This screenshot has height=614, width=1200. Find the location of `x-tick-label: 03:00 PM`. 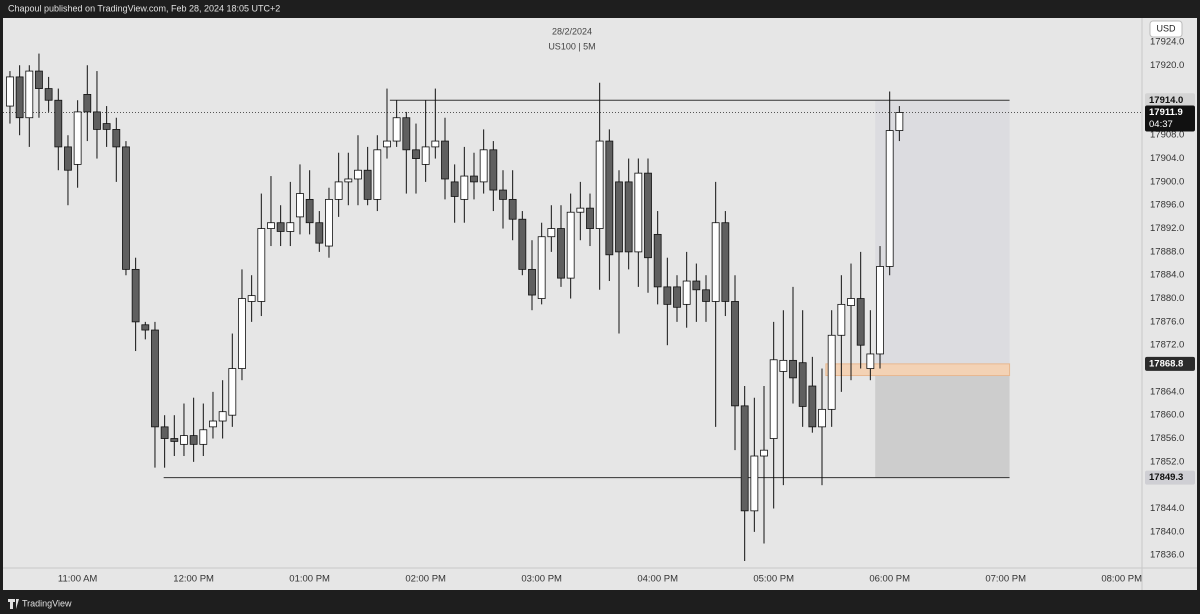

x-tick-label: 03:00 PM is located at coordinates (541, 579).